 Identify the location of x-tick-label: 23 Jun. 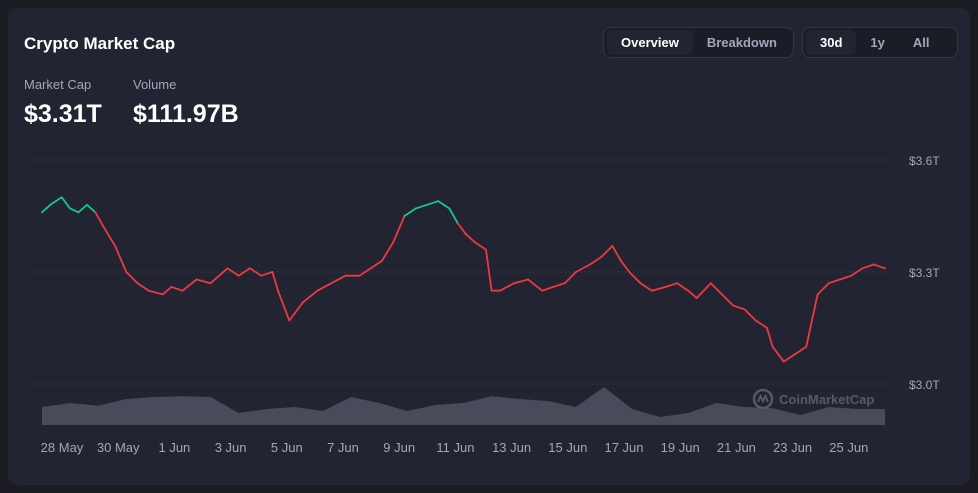
(792, 447).